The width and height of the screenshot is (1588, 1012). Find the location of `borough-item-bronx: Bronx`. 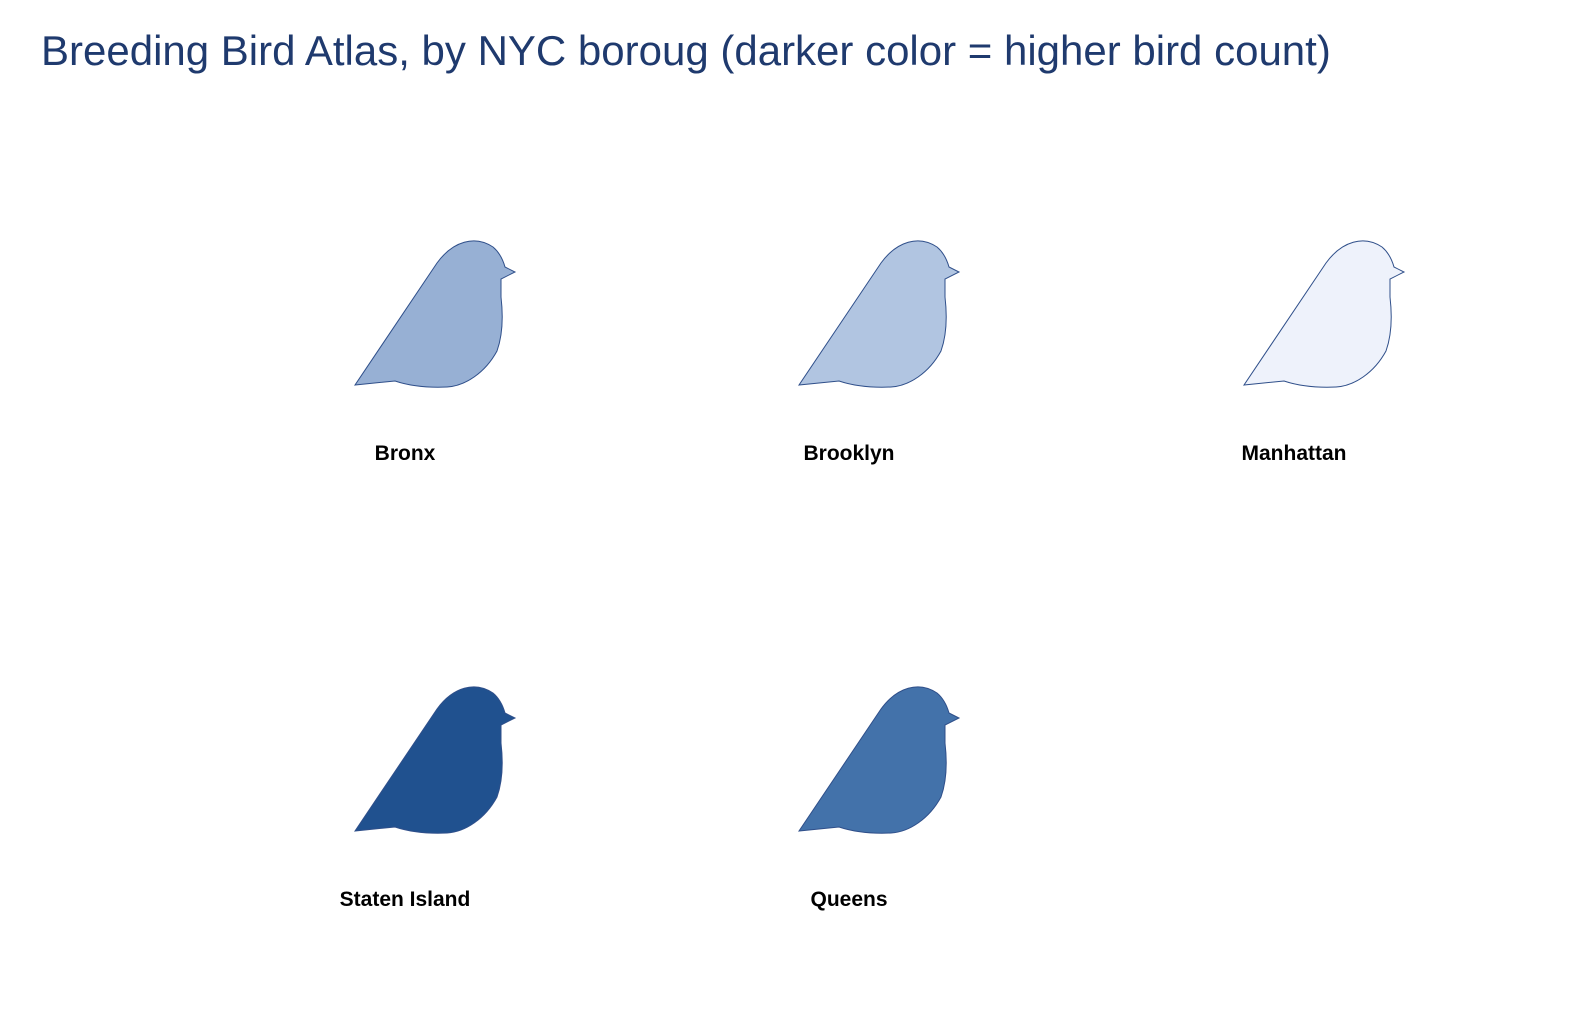

borough-item-bronx: Bronx is located at coordinates (435, 352).